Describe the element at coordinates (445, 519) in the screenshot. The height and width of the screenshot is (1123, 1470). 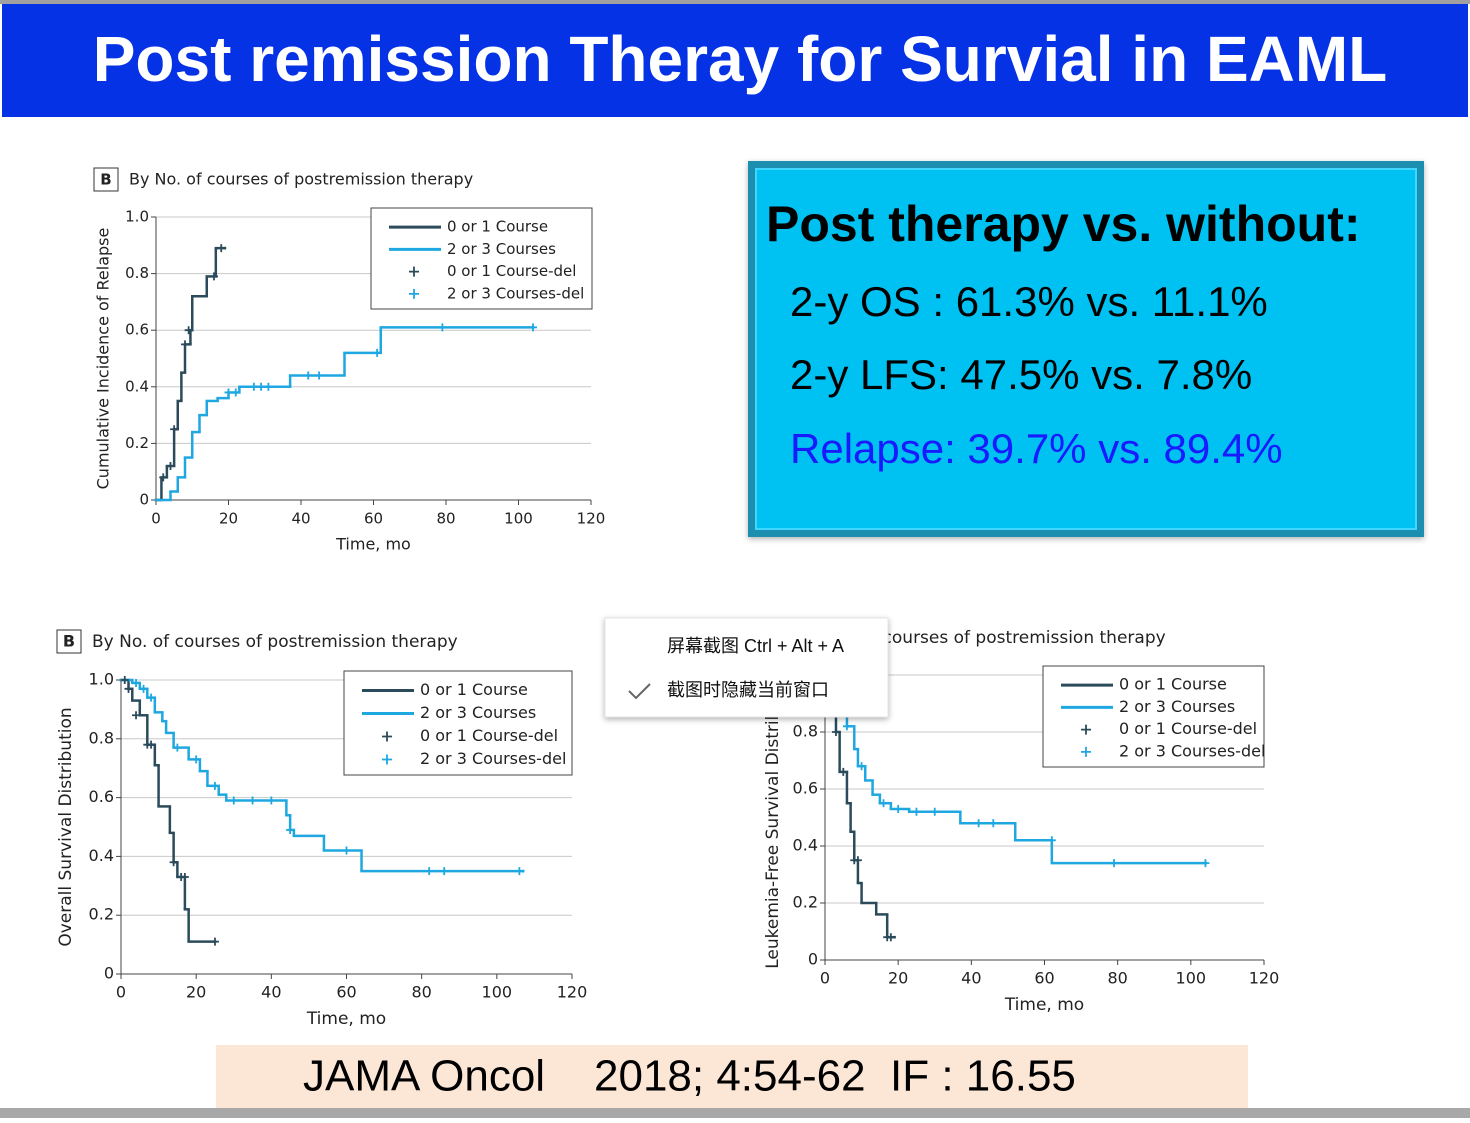
I see `x-tick-label: 80` at that location.